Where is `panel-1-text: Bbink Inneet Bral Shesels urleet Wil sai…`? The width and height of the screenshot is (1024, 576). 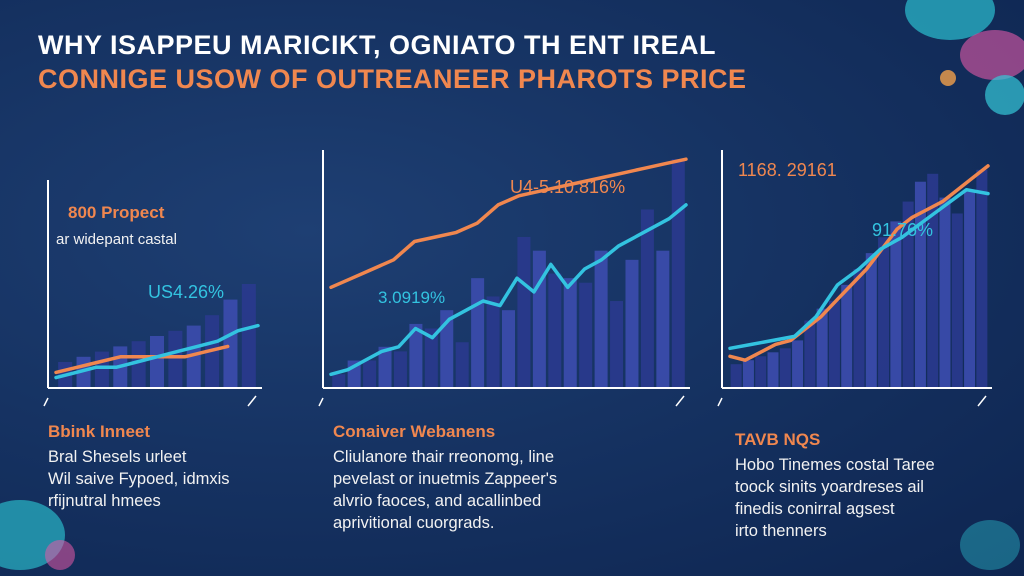 panel-1-text: Bbink Inneet Bral Shesels urleet Wil sai… is located at coordinates (139, 467).